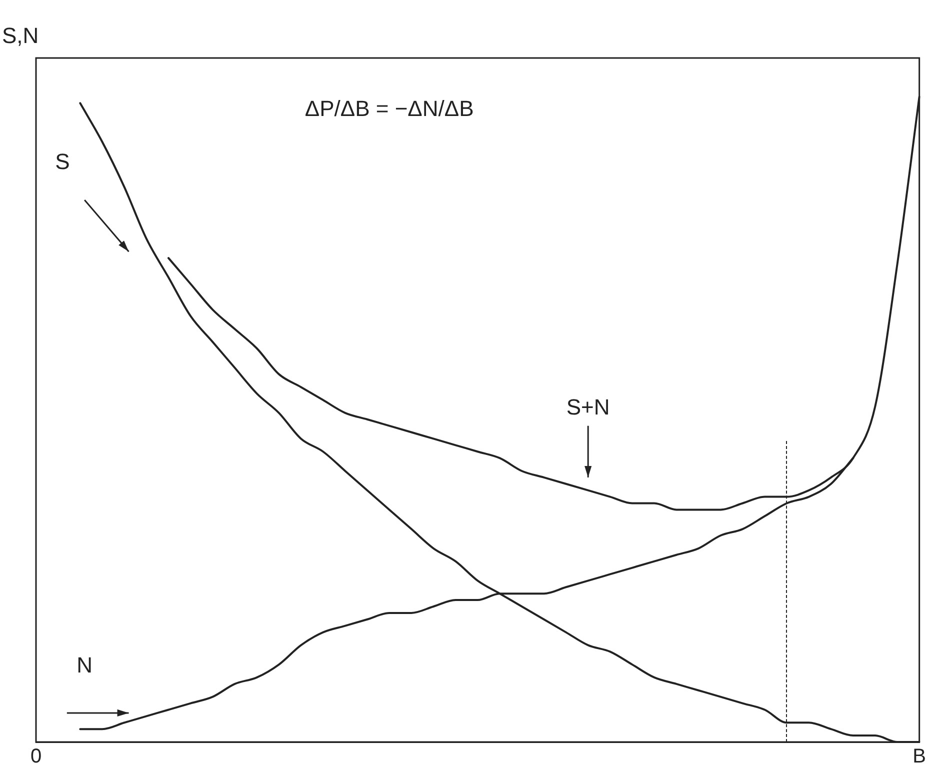 The width and height of the screenshot is (929, 772). What do you see at coordinates (36, 757) in the screenshot?
I see `x-tick-label: 0` at bounding box center [36, 757].